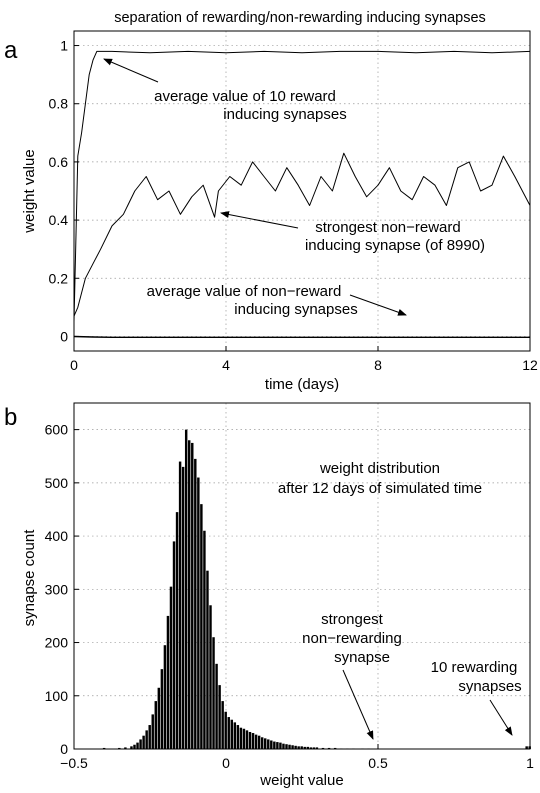 This screenshot has width=540, height=793. Describe the element at coordinates (59, 104) in the screenshot. I see `chart-a-ytick-label: 0.8` at that location.